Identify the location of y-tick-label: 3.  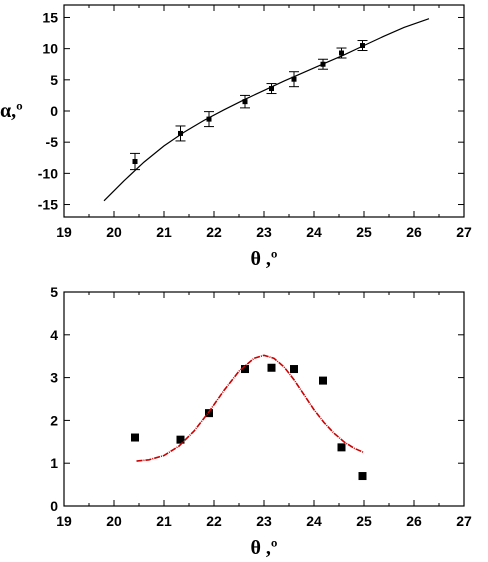
(54, 378).